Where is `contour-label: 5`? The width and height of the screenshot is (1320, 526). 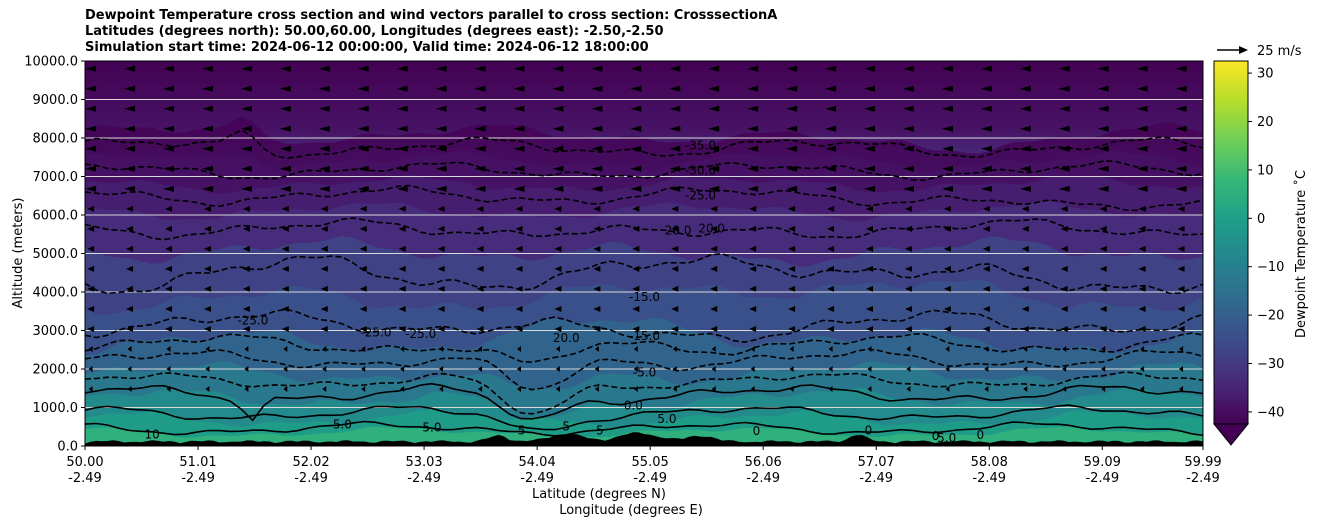
contour-label: 5 is located at coordinates (566, 427).